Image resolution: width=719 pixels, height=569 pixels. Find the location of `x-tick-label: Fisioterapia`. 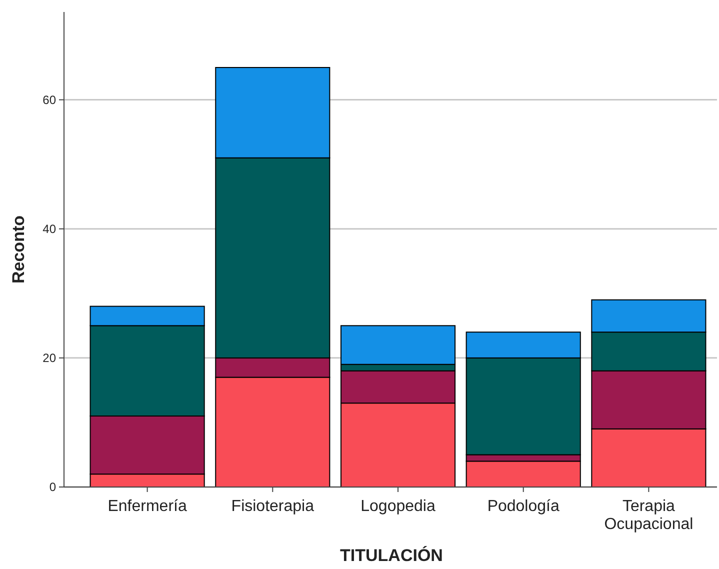

x-tick-label: Fisioterapia is located at coordinates (272, 506).